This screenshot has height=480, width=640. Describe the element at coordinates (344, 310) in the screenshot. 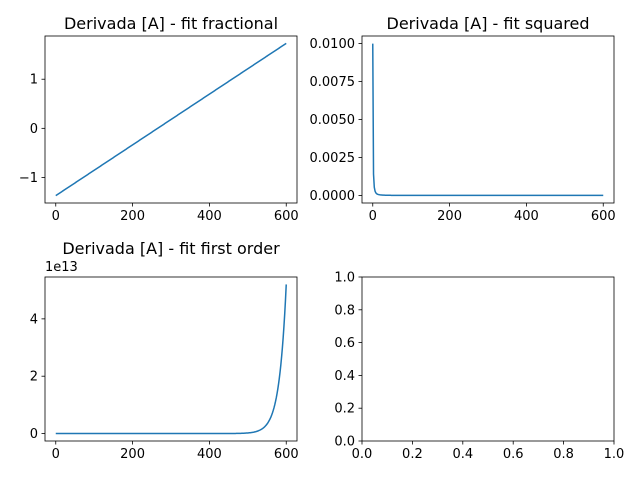

I see `chart4-y-tick-label: 0.8` at that location.